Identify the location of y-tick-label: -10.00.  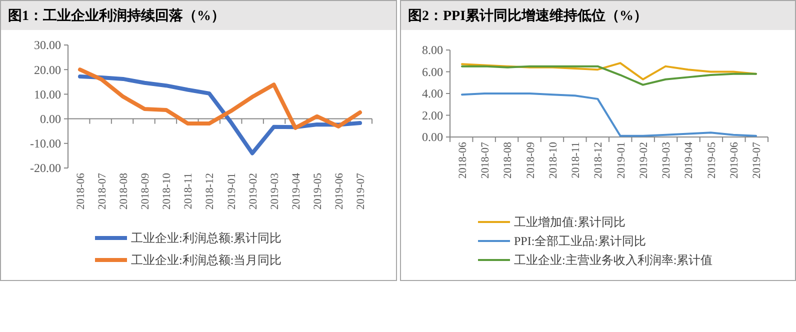
(45, 143).